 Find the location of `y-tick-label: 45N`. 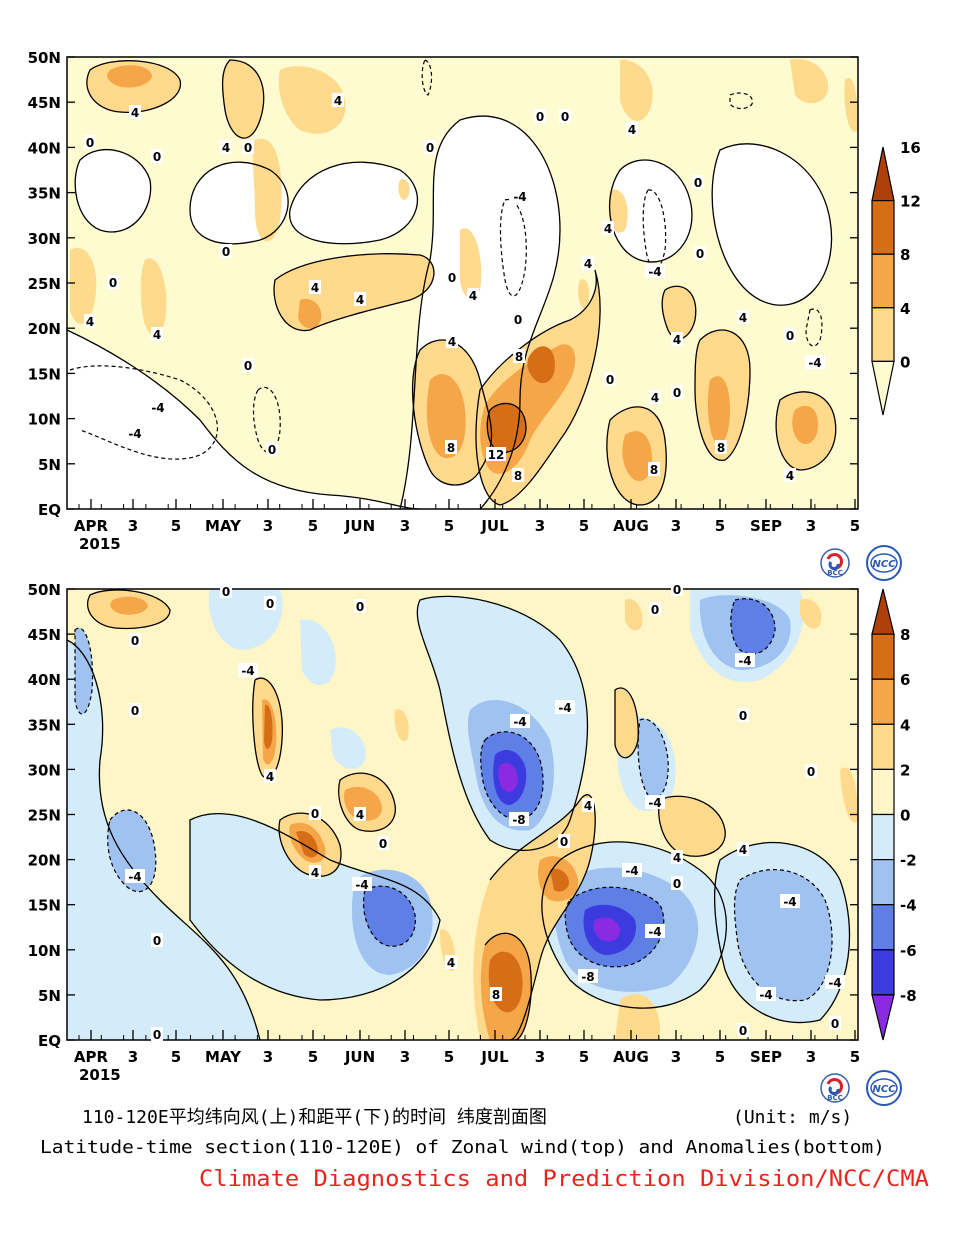

y-tick-label: 45N is located at coordinates (44, 103).